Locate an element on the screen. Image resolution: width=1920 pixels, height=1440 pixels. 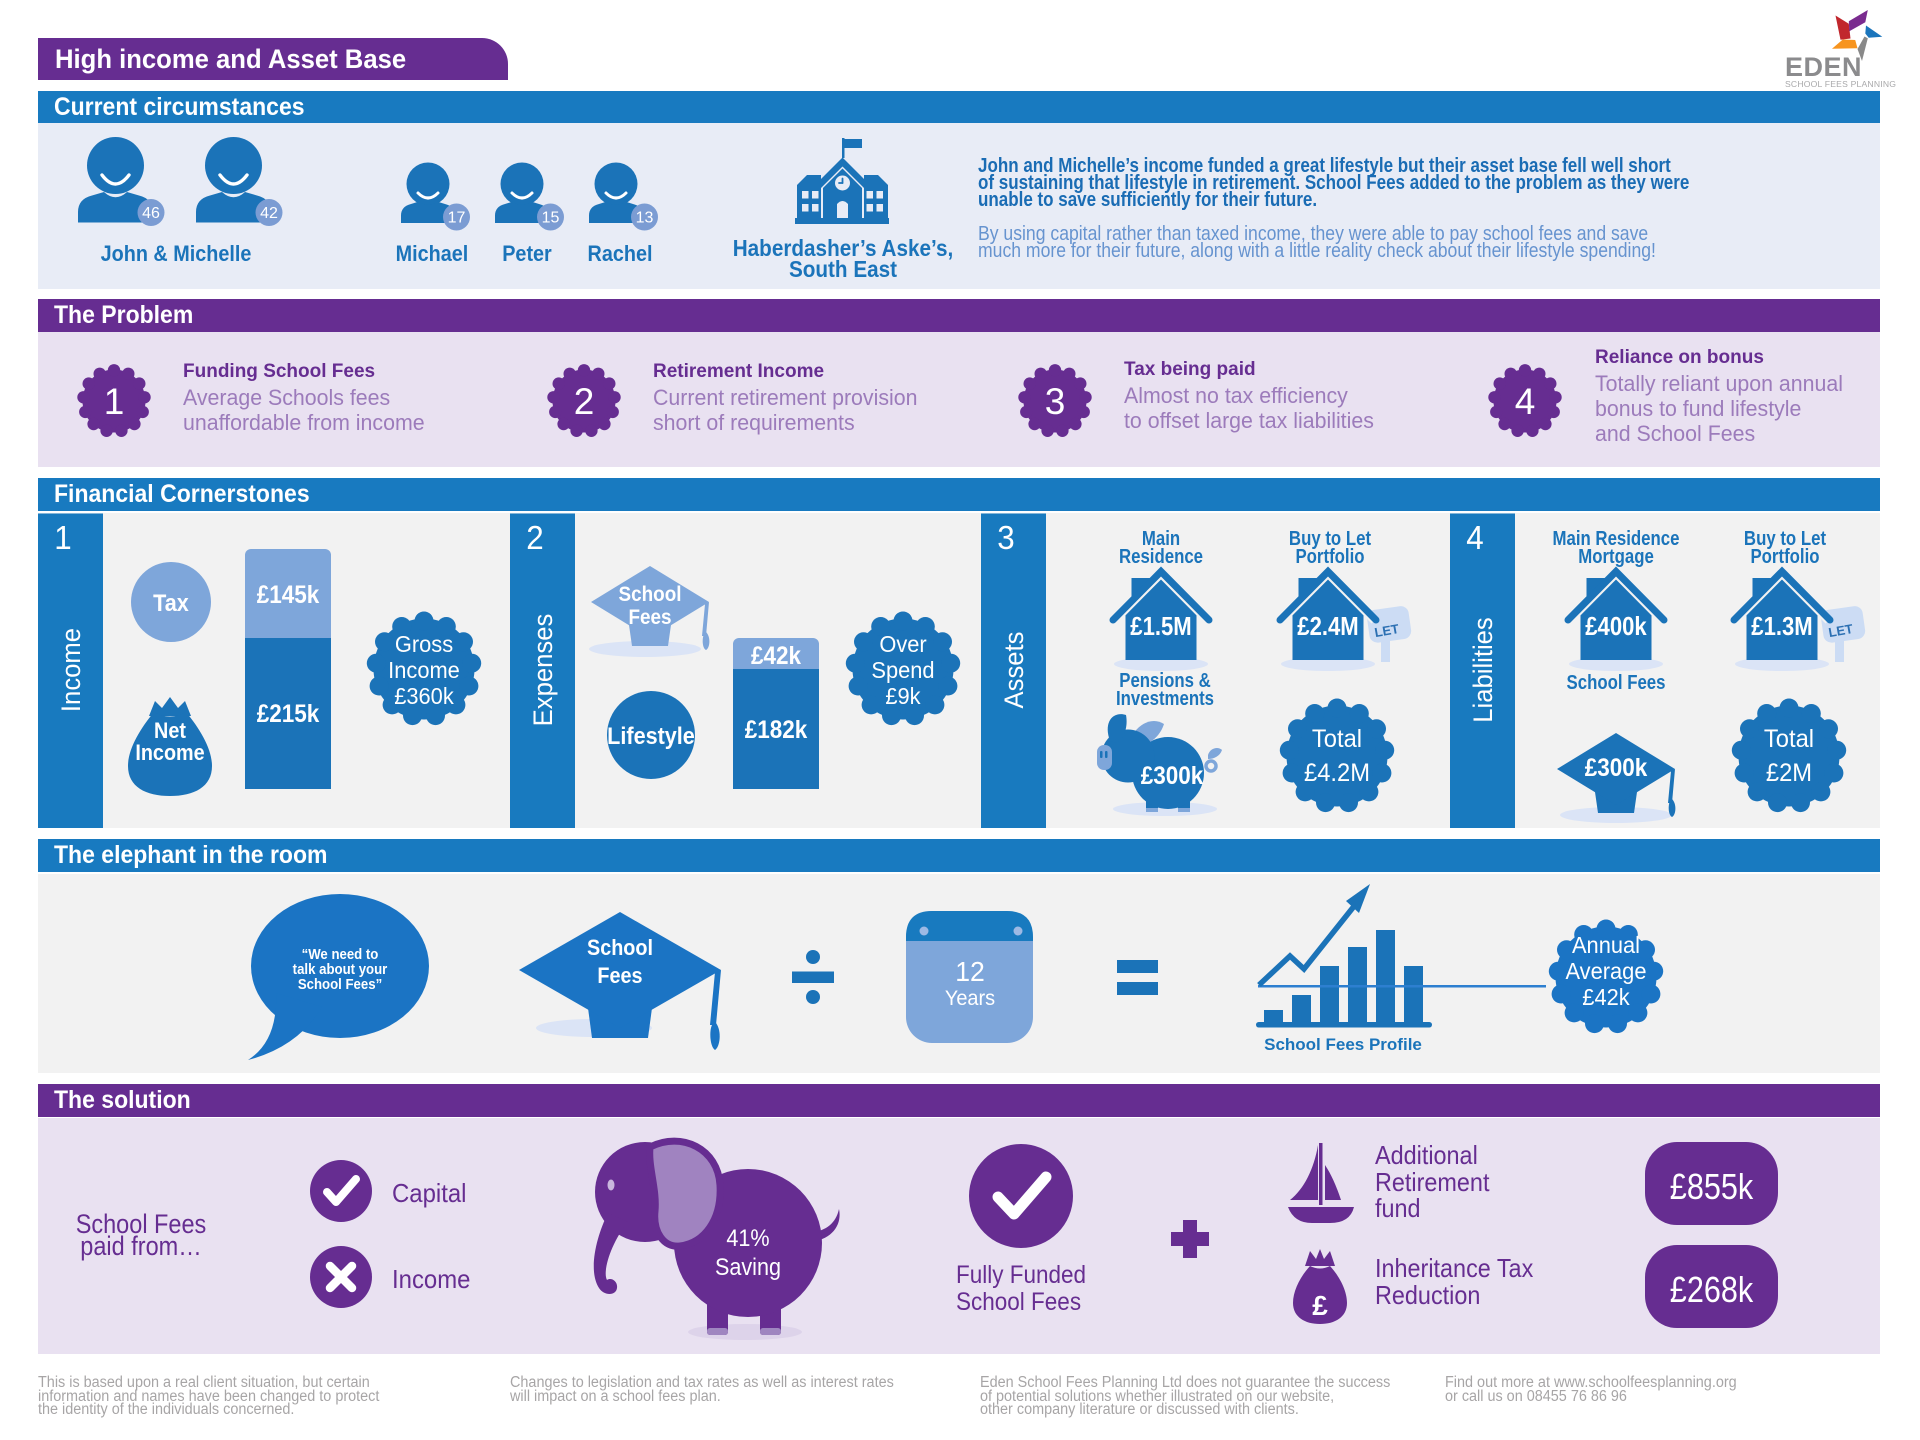
svg-text: 42 is located at coordinates (269, 213).